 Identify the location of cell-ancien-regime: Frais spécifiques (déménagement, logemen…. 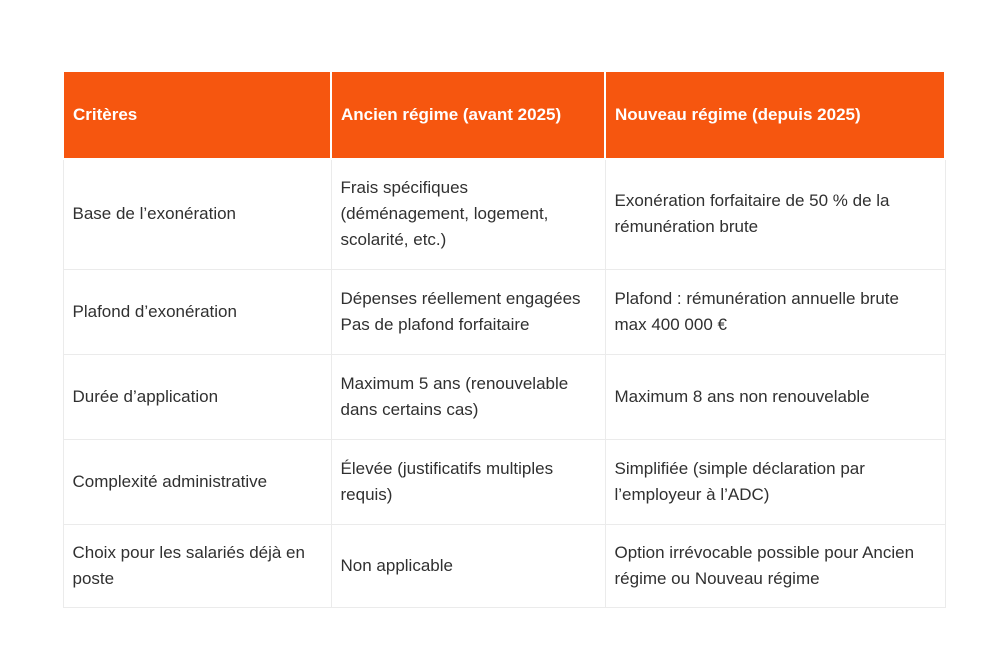
(468, 214).